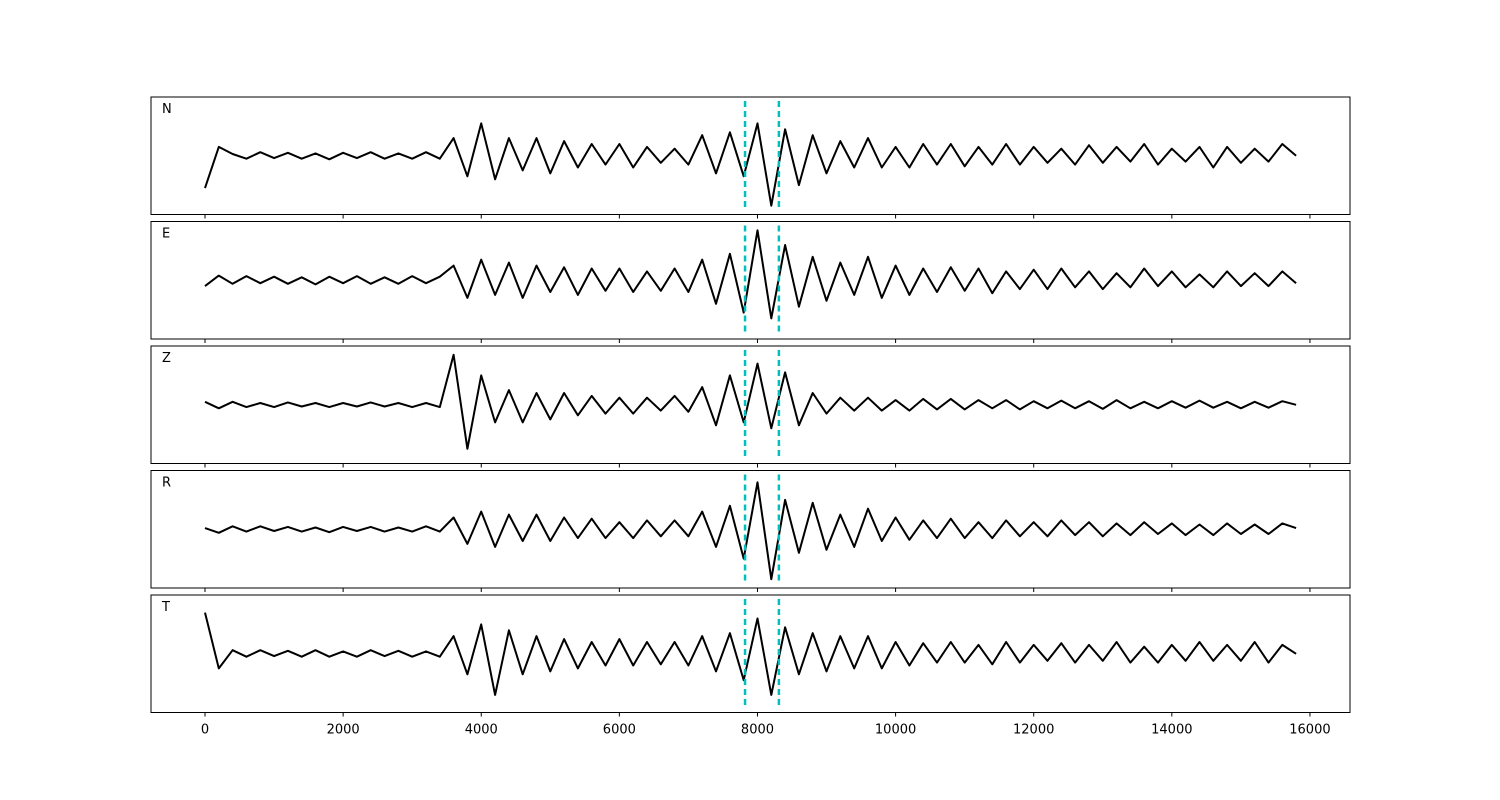  I want to click on x-tick-label: 6000, so click(619, 730).